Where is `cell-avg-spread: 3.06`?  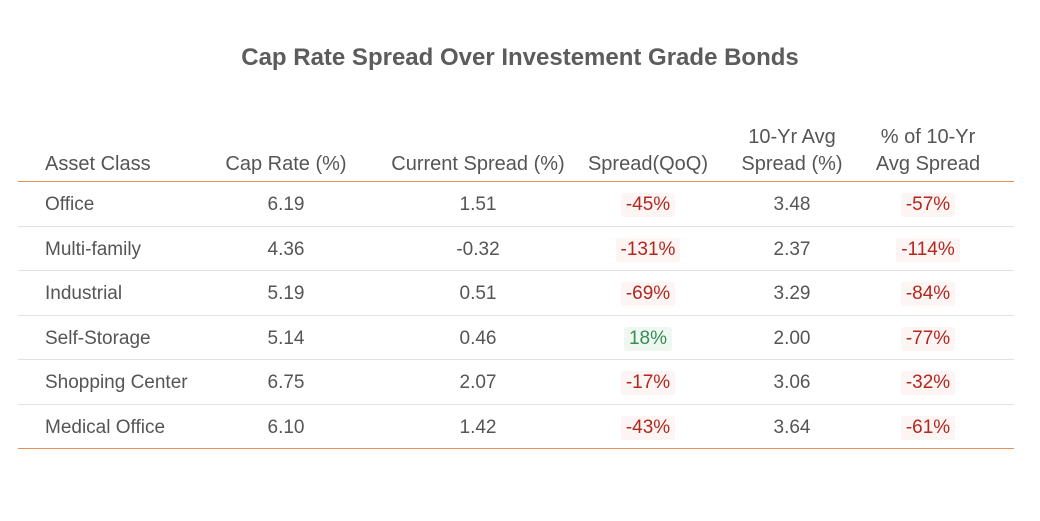 cell-avg-spread: 3.06 is located at coordinates (792, 382).